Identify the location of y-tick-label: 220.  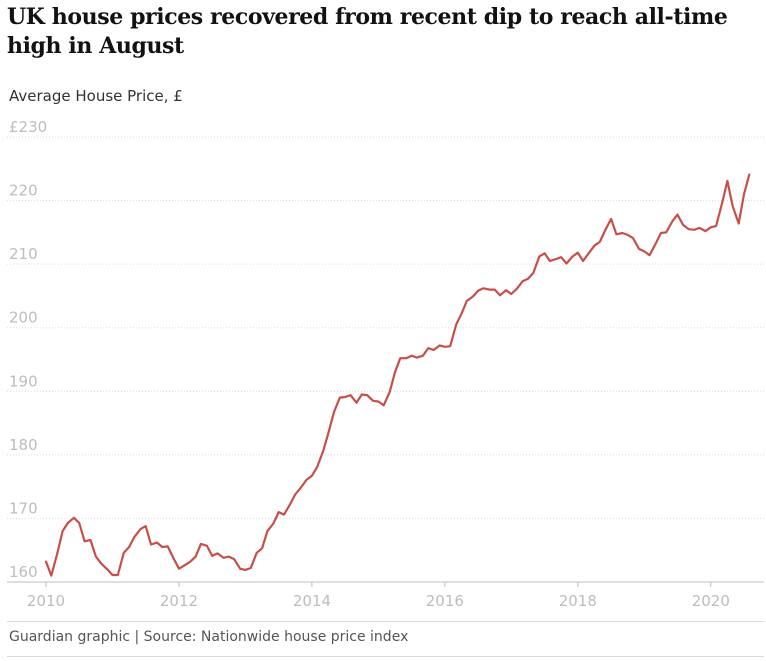
(23, 191).